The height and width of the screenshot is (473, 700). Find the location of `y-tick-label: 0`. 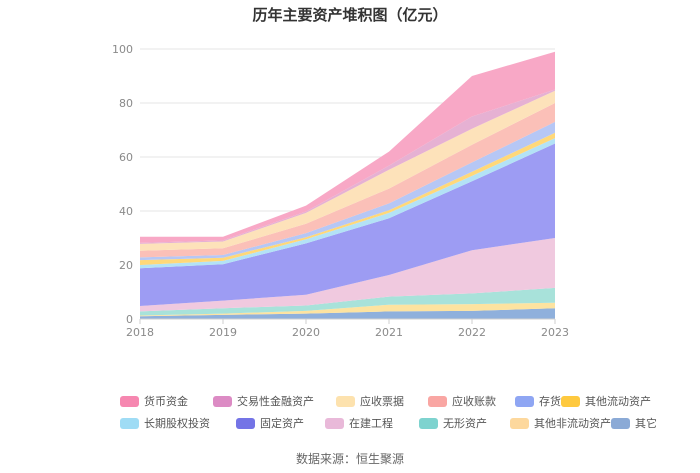

y-tick-label: 0 is located at coordinates (129, 319).